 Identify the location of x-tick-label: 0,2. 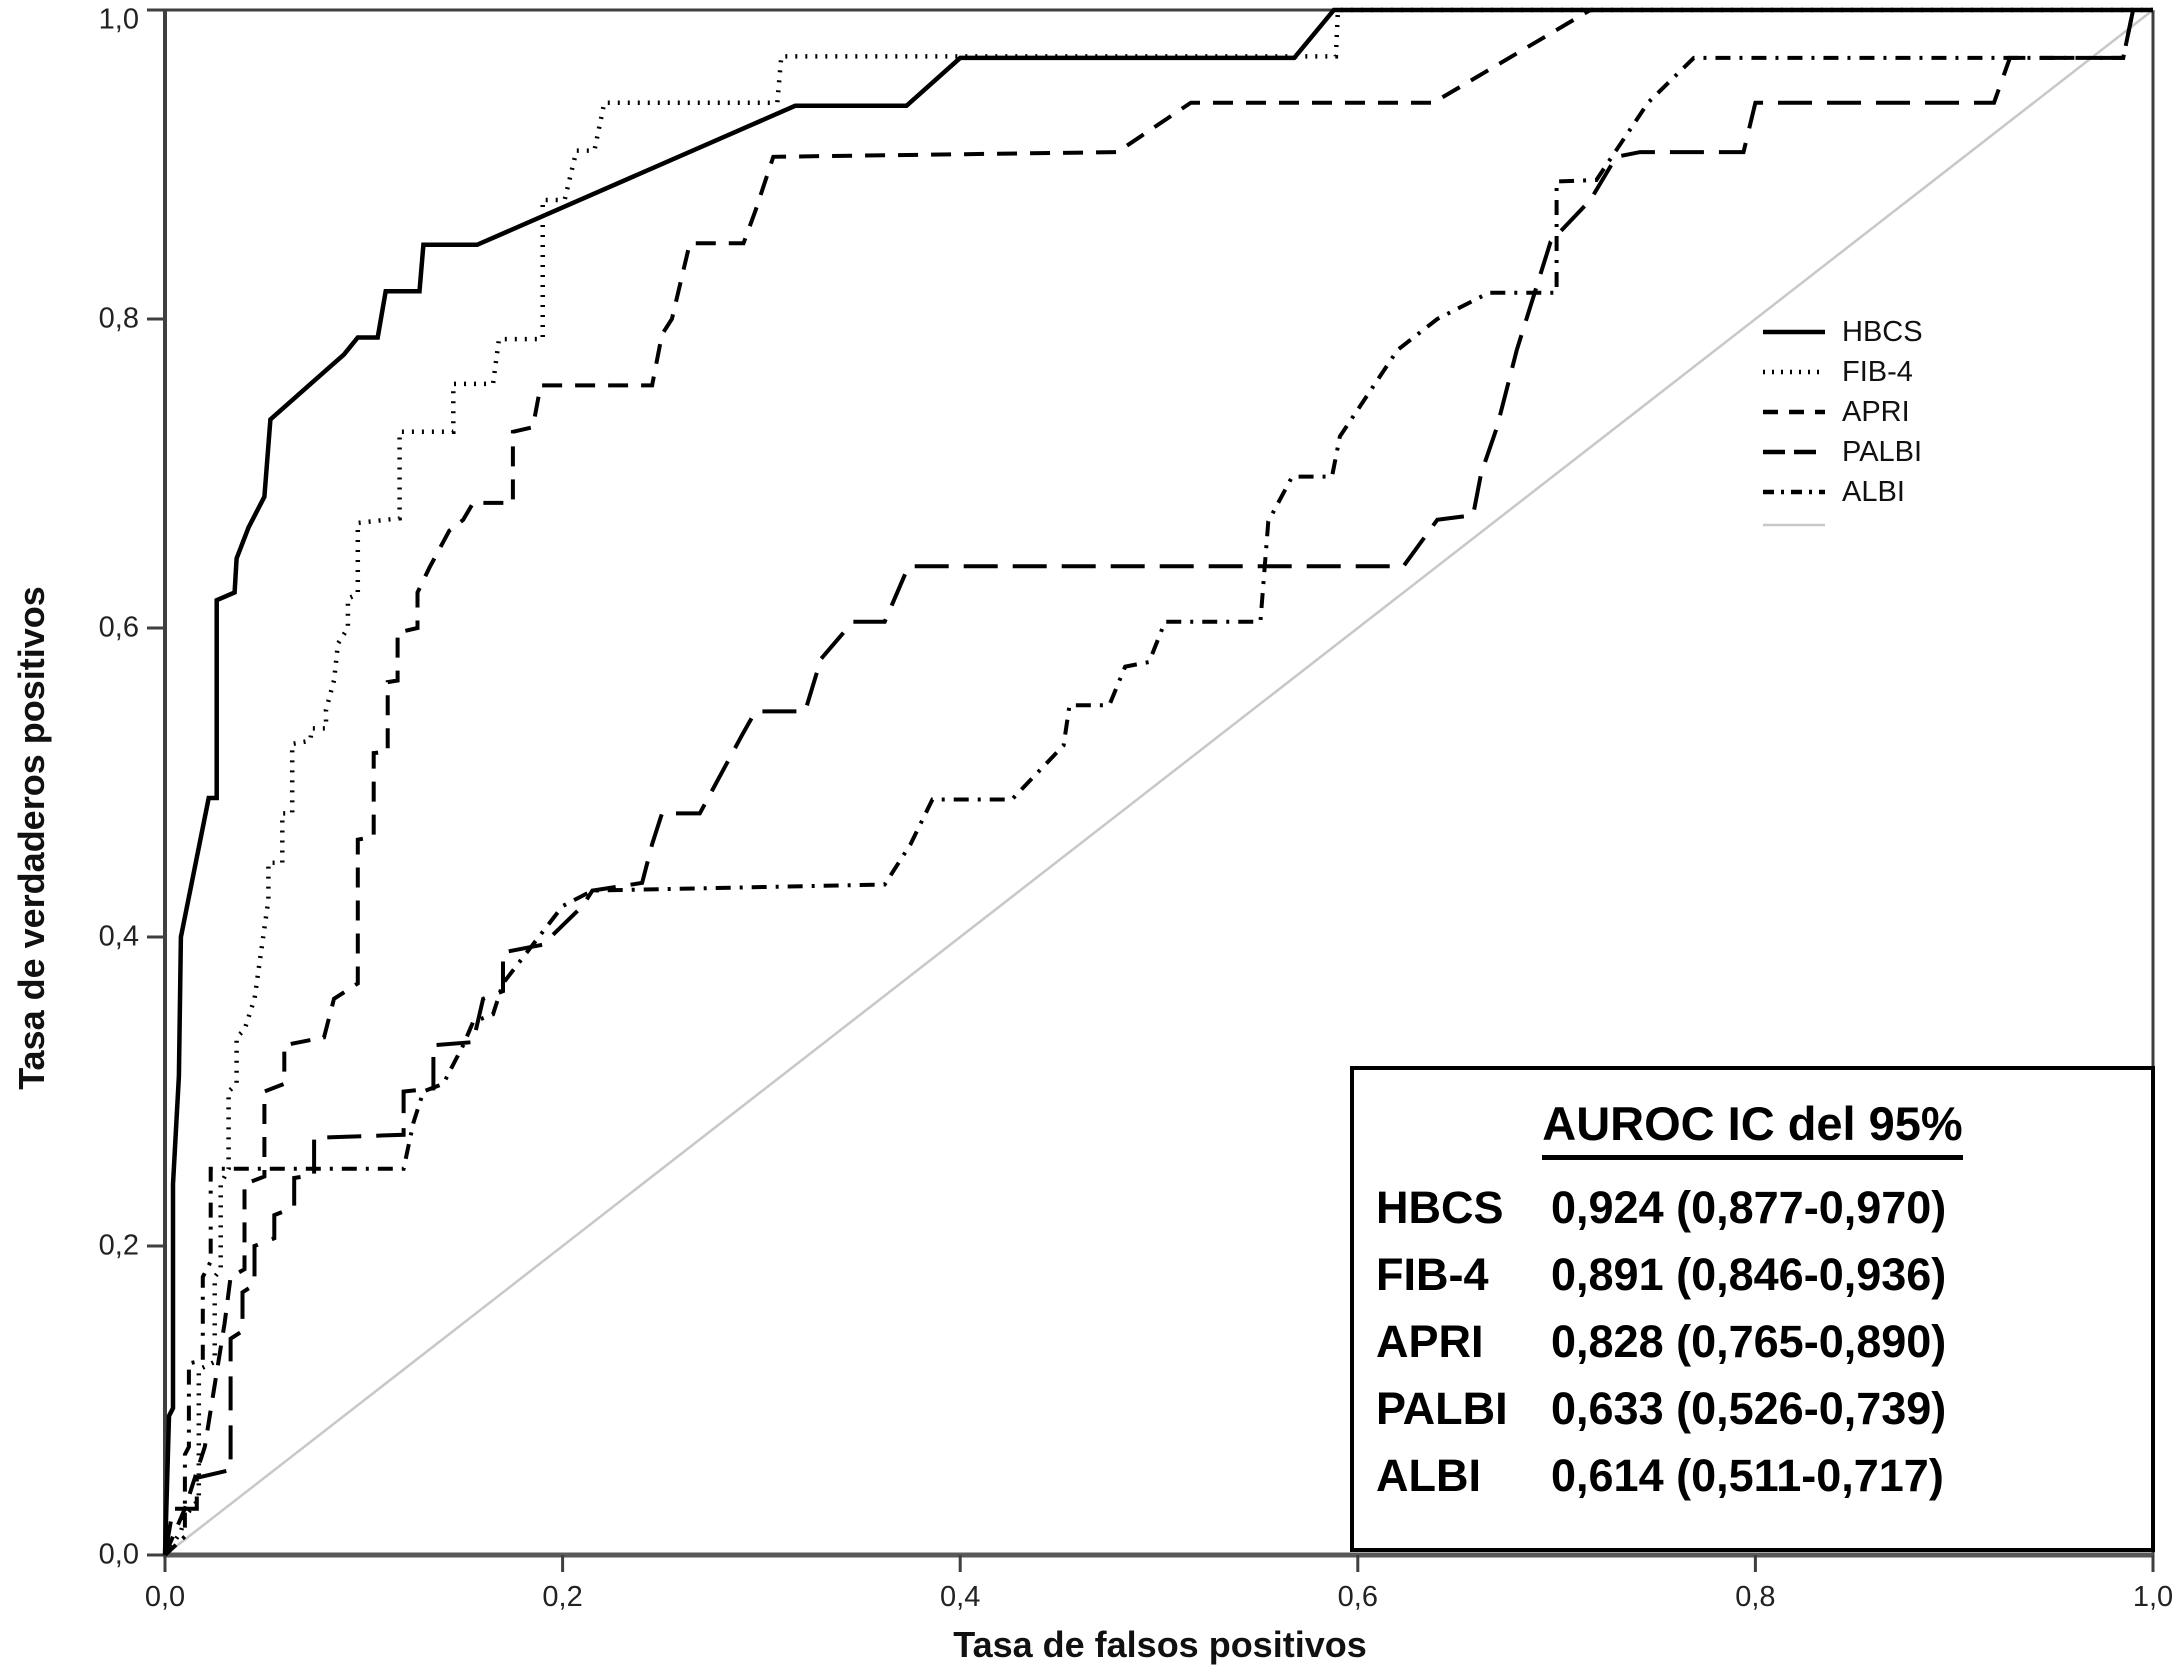
(562, 1597).